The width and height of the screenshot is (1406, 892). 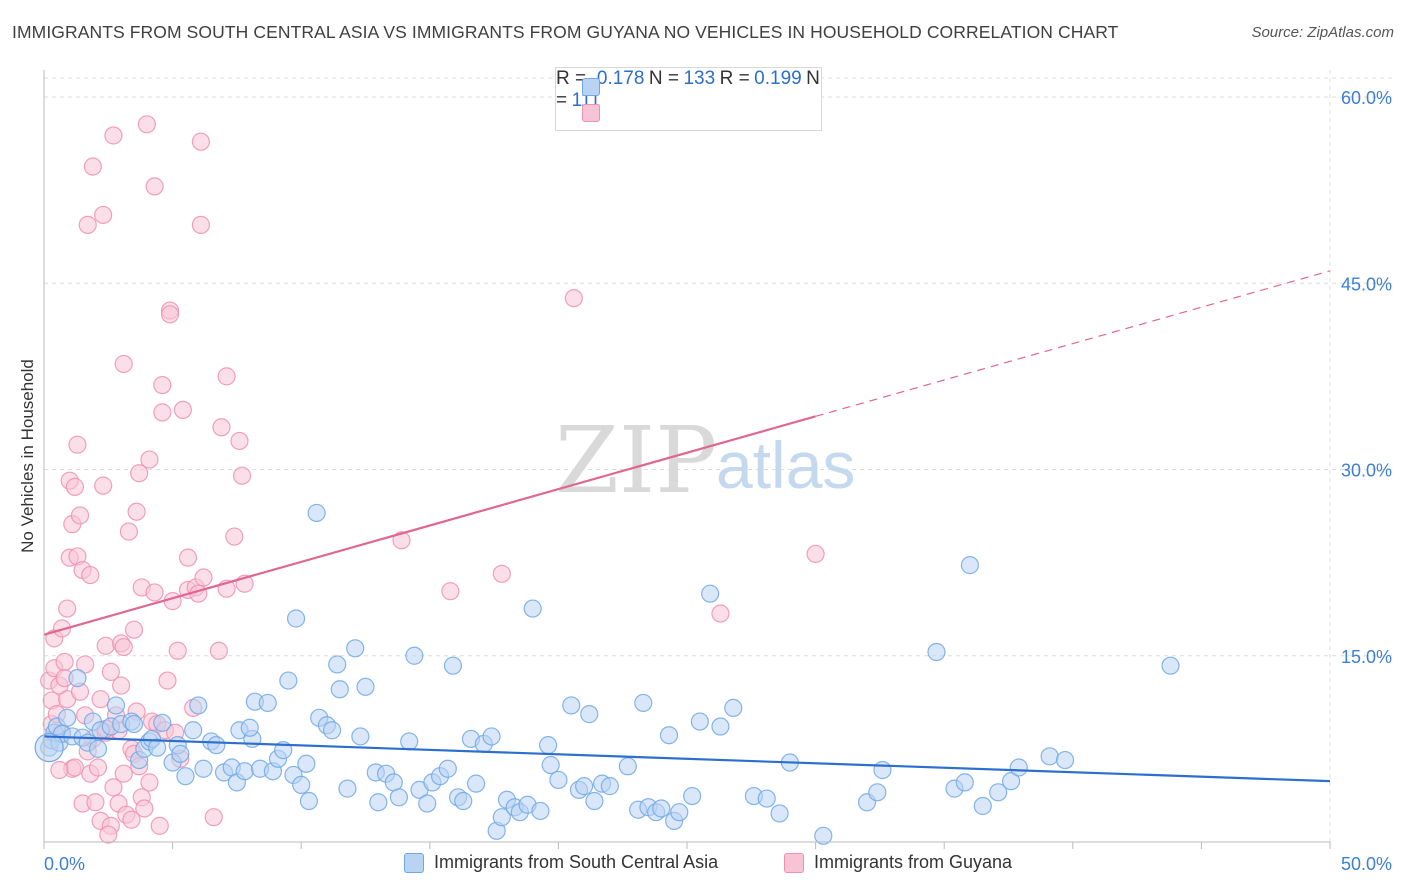 What do you see at coordinates (591, 113) in the screenshot?
I see `stats-swatch-pink` at bounding box center [591, 113].